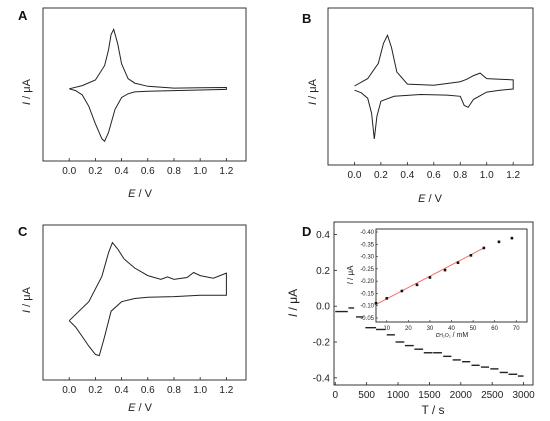  What do you see at coordinates (367, 270) in the screenshot?
I see `inset-y-tick-label: -0.25` at bounding box center [367, 270].